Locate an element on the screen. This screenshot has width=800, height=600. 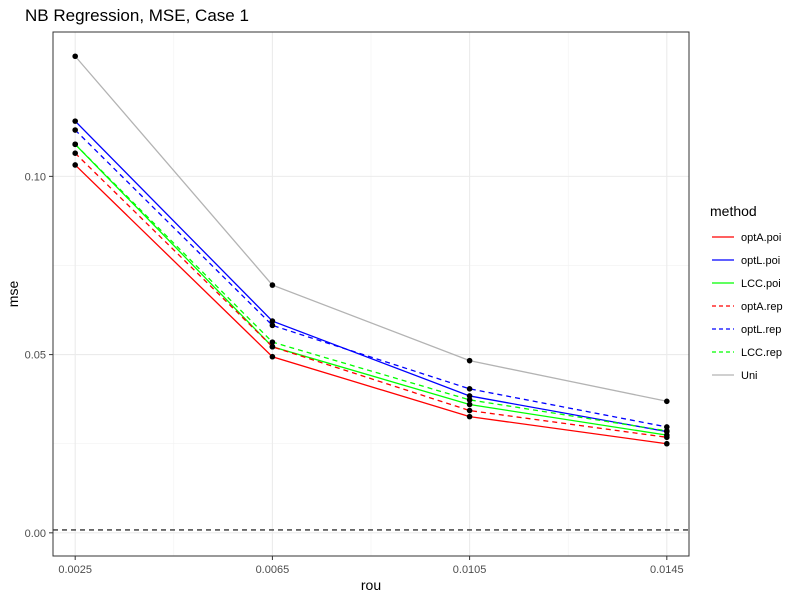
legend-title: method is located at coordinates (733, 211).